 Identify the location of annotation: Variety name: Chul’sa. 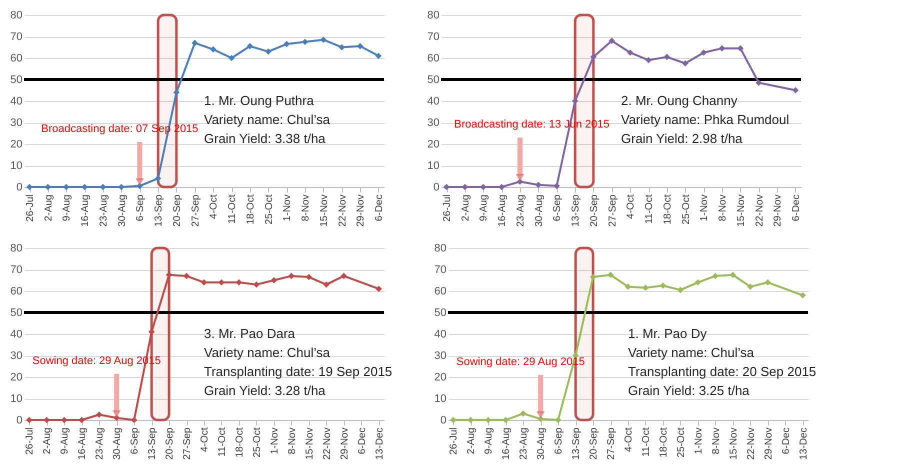
(691, 352).